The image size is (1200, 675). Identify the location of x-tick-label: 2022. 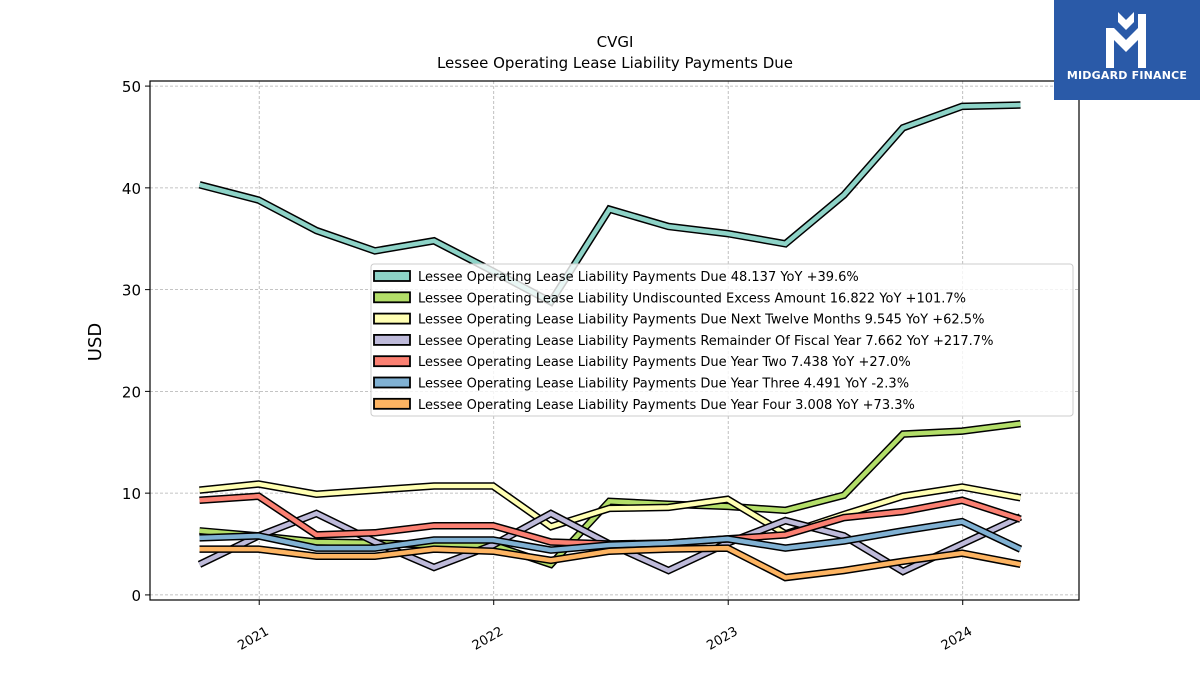
(488, 639).